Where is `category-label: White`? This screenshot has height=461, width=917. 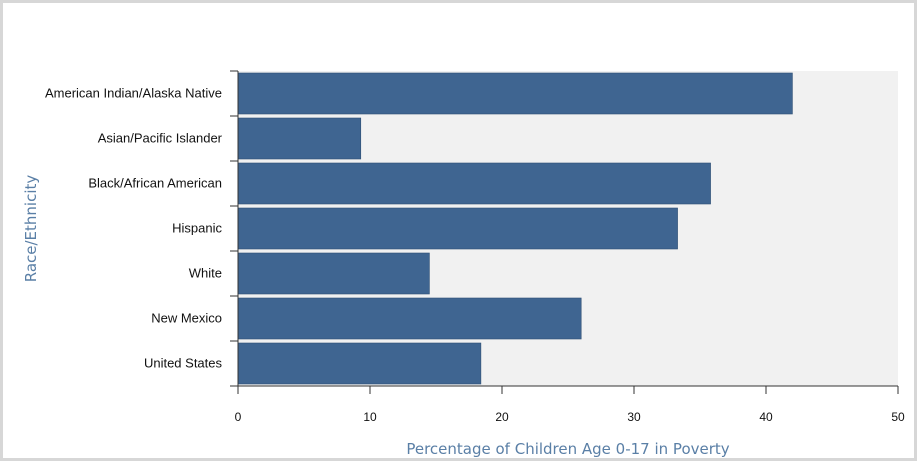 category-label: White is located at coordinates (205, 273).